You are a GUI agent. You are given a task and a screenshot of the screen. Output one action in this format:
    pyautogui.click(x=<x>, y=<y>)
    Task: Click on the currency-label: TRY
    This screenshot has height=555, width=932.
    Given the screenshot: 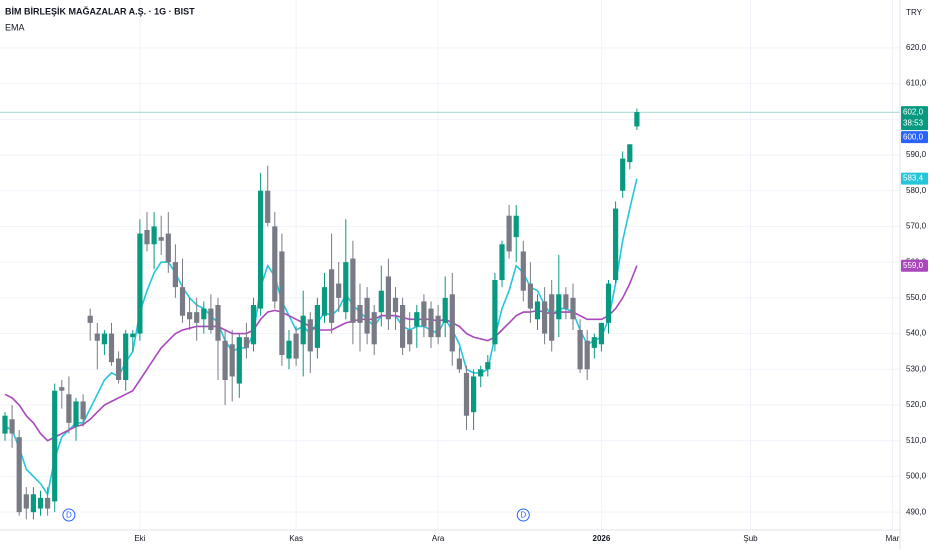 What is the action you would take?
    pyautogui.click(x=914, y=12)
    